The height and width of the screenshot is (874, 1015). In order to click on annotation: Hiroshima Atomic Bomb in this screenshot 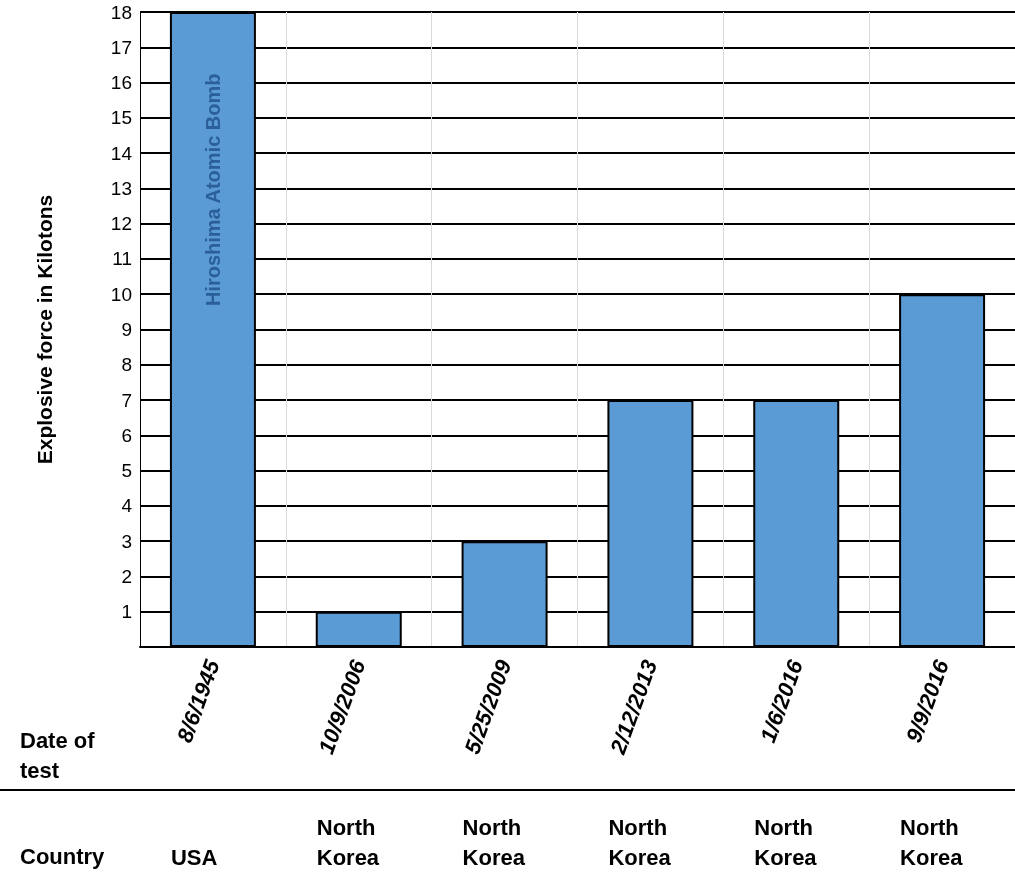, I will do `click(212, 190)`.